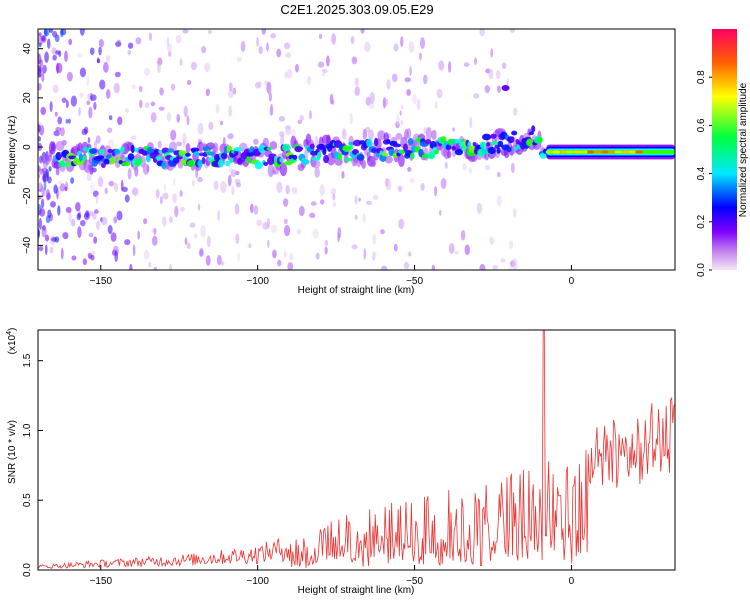 This screenshot has height=600, width=750. I want to click on snr-x-ticks: −150 −100 −50 0, so click(332, 576).